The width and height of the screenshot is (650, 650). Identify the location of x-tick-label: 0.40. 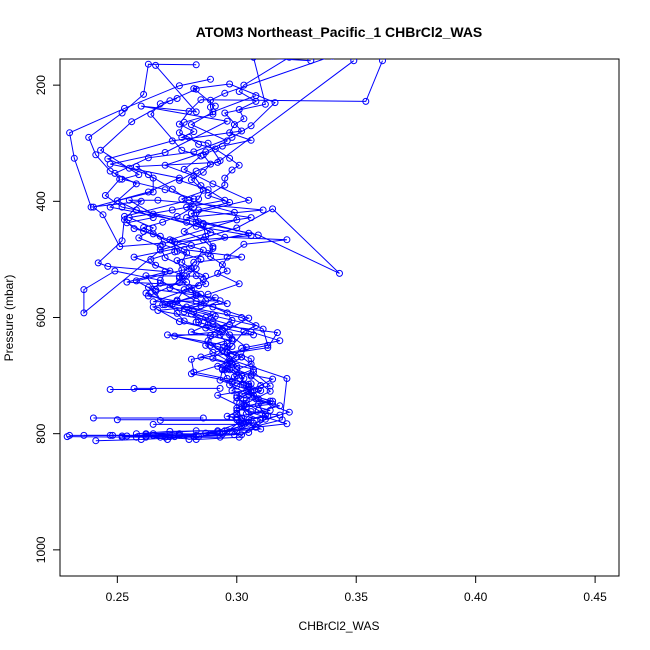
(476, 597).